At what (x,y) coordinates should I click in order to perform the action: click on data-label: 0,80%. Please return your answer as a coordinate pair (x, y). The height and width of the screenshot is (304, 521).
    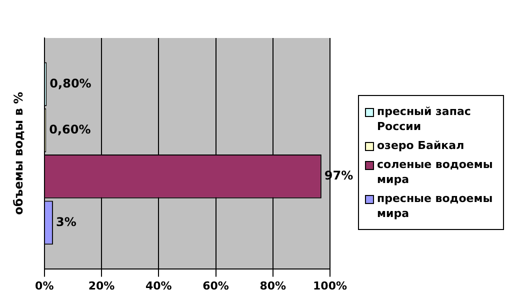
    Looking at the image, I should click on (71, 83).